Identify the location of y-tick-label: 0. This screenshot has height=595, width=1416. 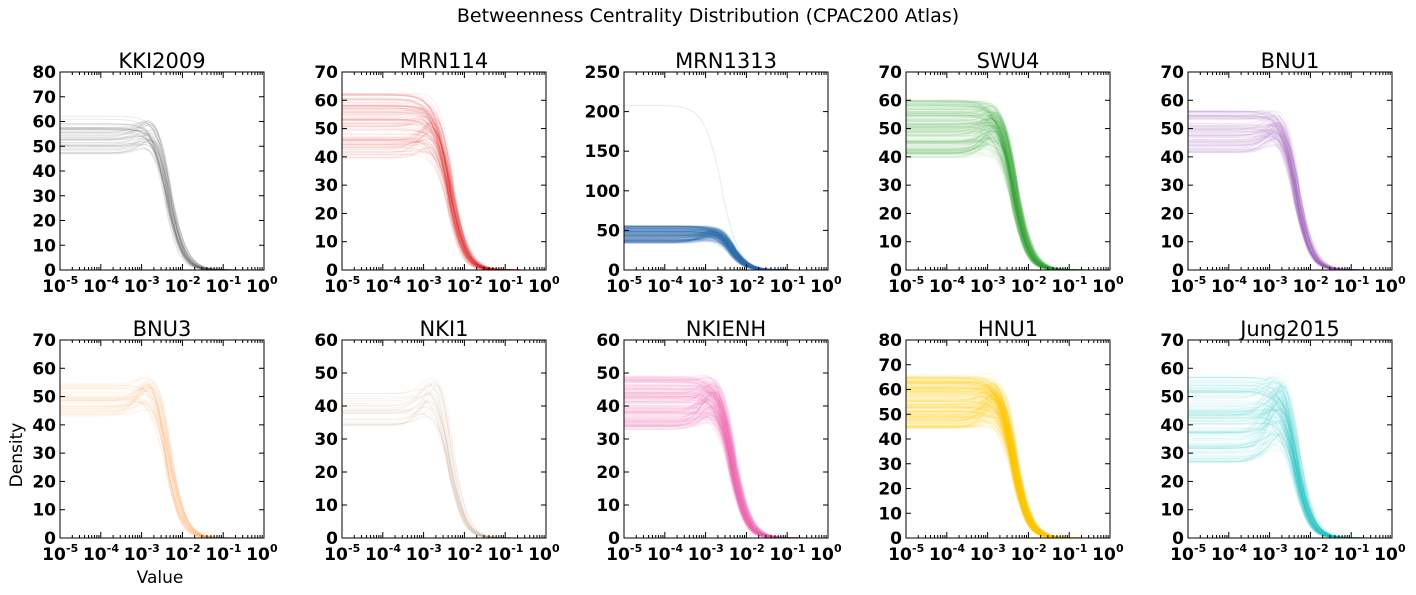
(332, 271).